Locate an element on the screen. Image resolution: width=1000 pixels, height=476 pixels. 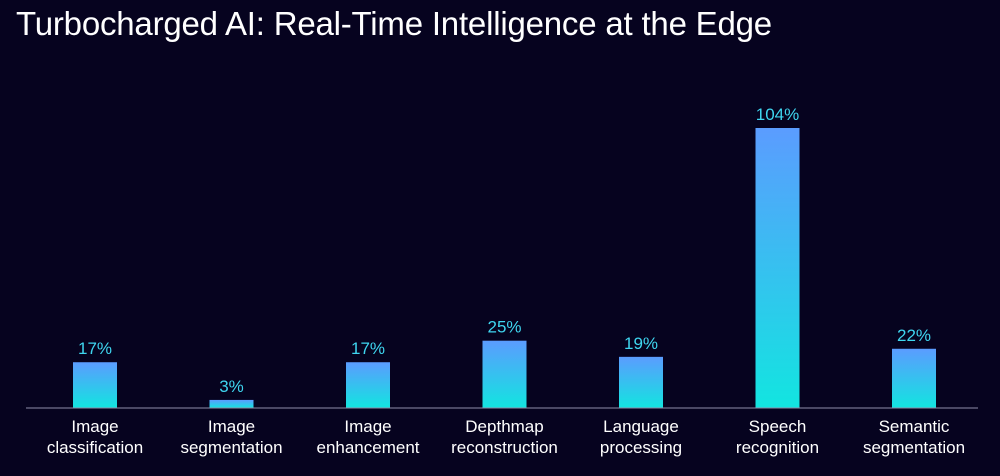
value-label: 3% is located at coordinates (231, 386).